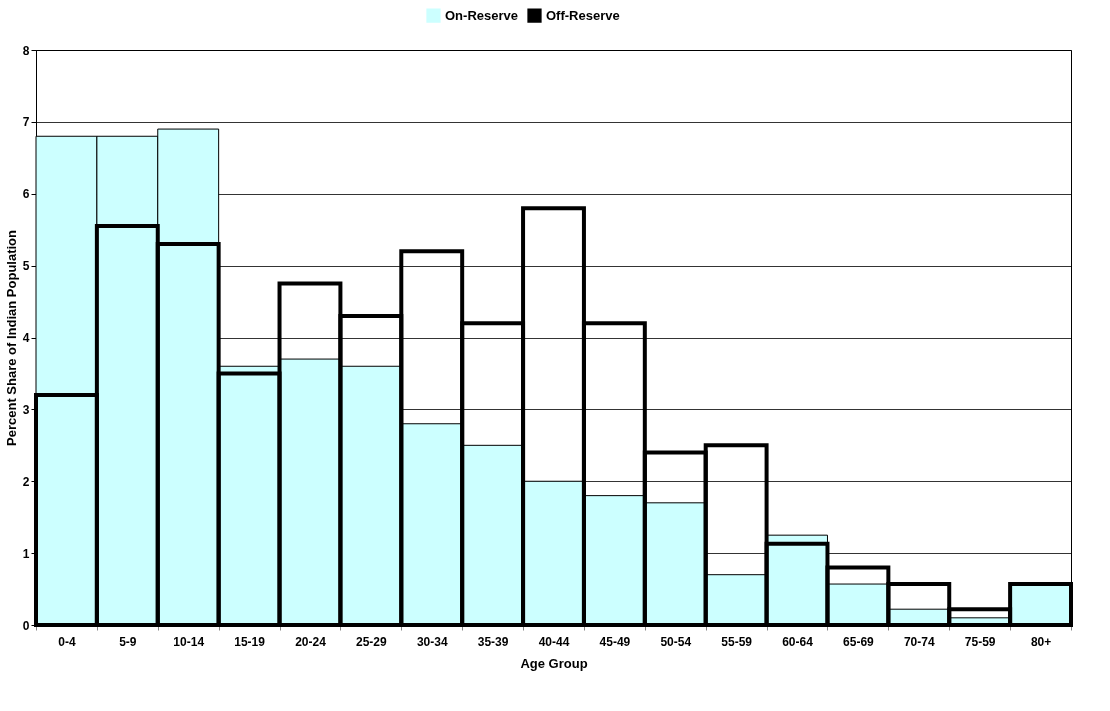  What do you see at coordinates (11, 337) in the screenshot?
I see `y-axis-title: Percent Share of Indian Population` at bounding box center [11, 337].